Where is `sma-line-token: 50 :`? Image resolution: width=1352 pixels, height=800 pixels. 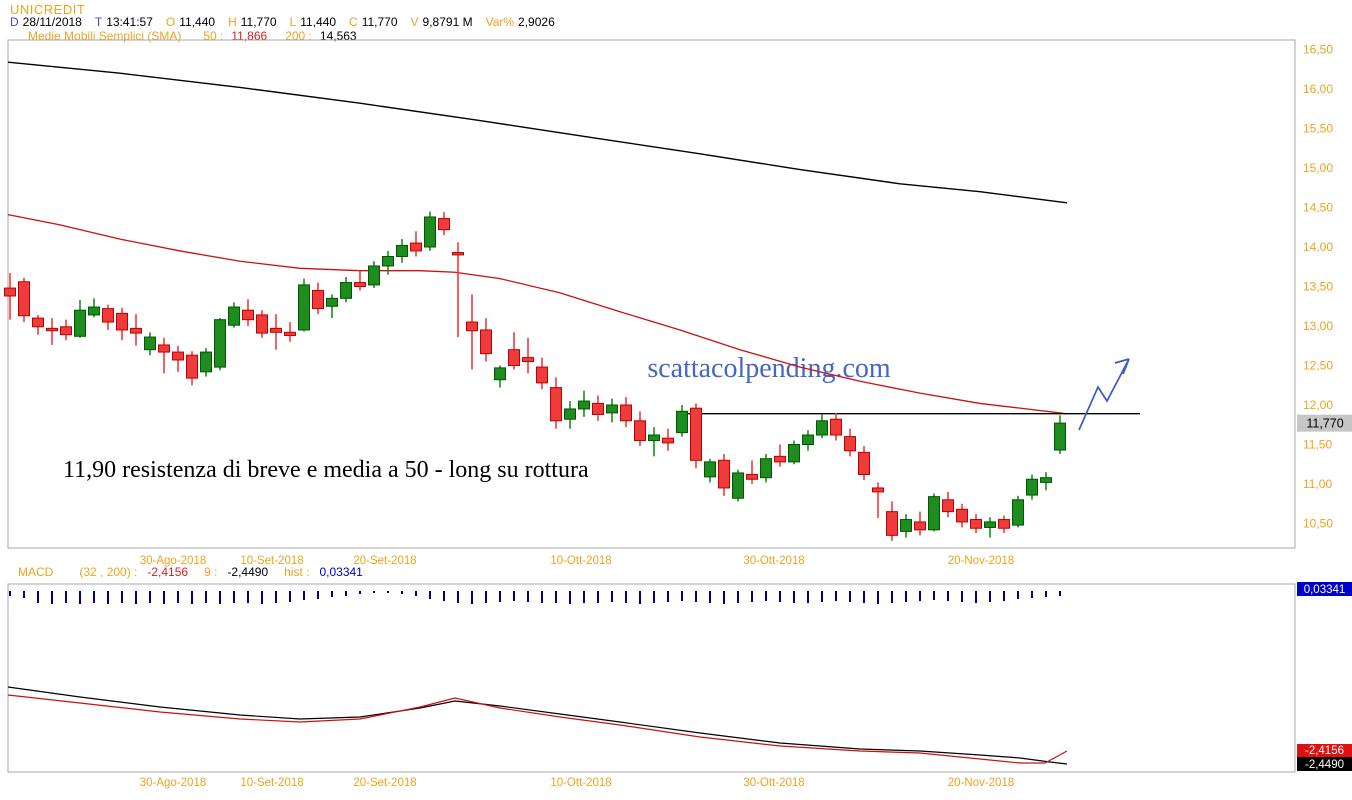 sma-line-token: 50 : is located at coordinates (213, 36).